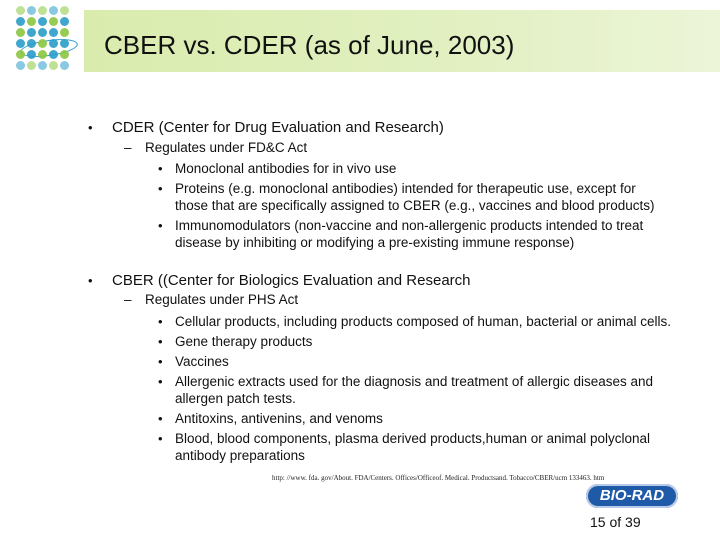 This screenshot has height=540, width=720. I want to click on list-item-line: Monoclonal antibodies for in vivo use, so click(286, 168).